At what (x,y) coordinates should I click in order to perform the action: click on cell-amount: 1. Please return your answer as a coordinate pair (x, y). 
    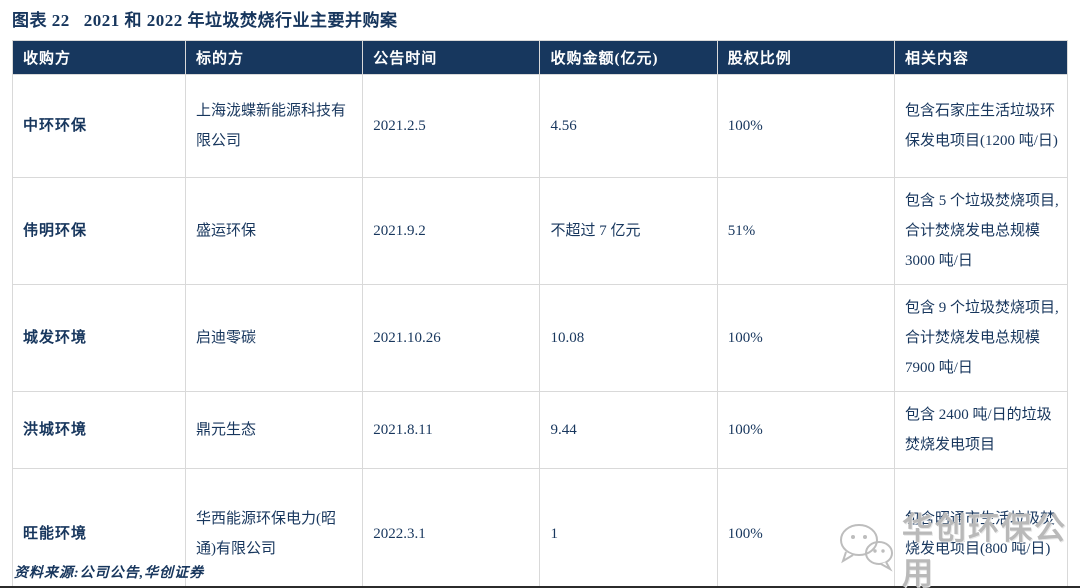
    Looking at the image, I should click on (628, 528).